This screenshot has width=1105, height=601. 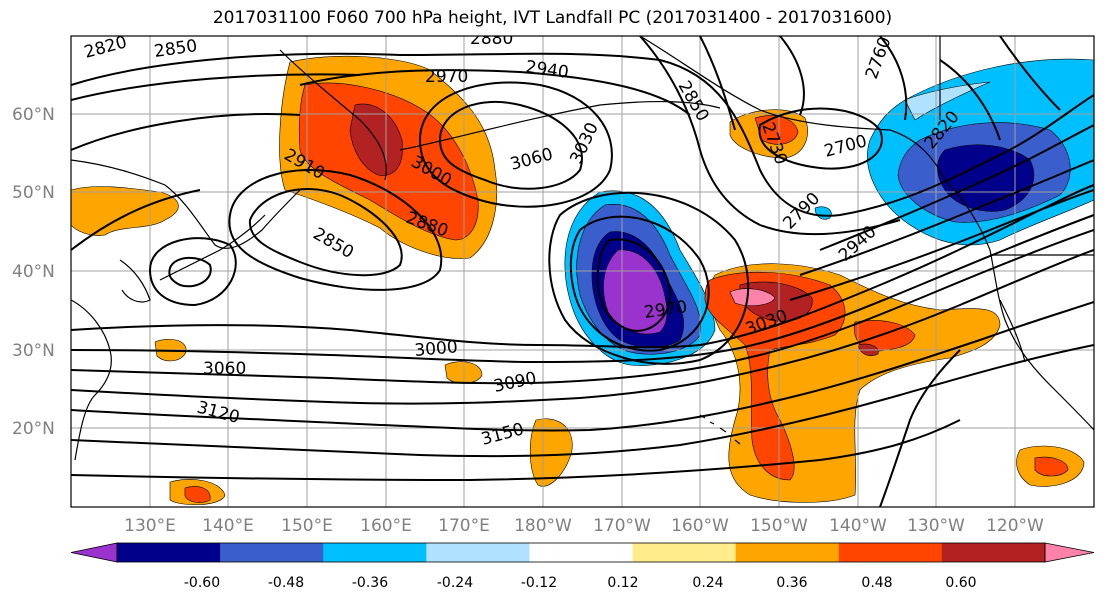 I want to click on contour-ne-d, so click(x=893, y=78).